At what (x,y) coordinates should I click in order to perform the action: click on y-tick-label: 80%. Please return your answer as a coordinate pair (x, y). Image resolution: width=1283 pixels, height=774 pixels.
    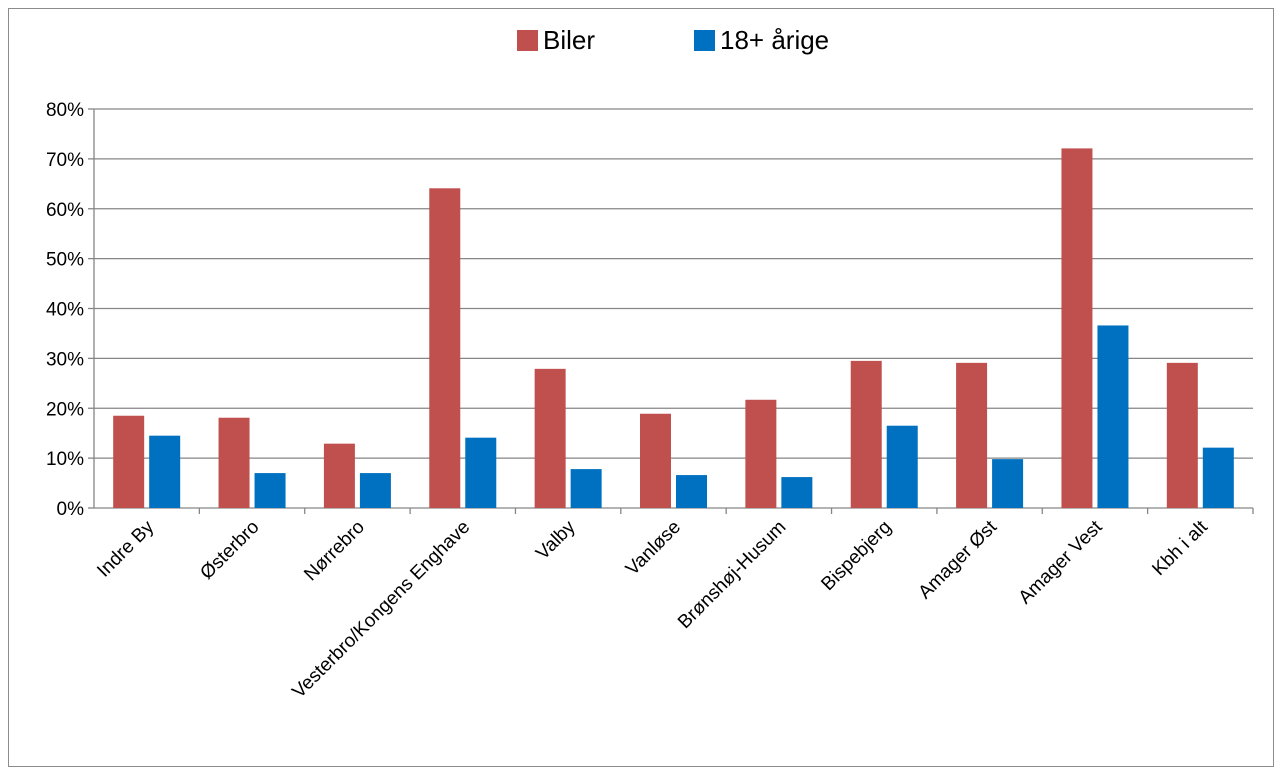
    Looking at the image, I should click on (65, 110).